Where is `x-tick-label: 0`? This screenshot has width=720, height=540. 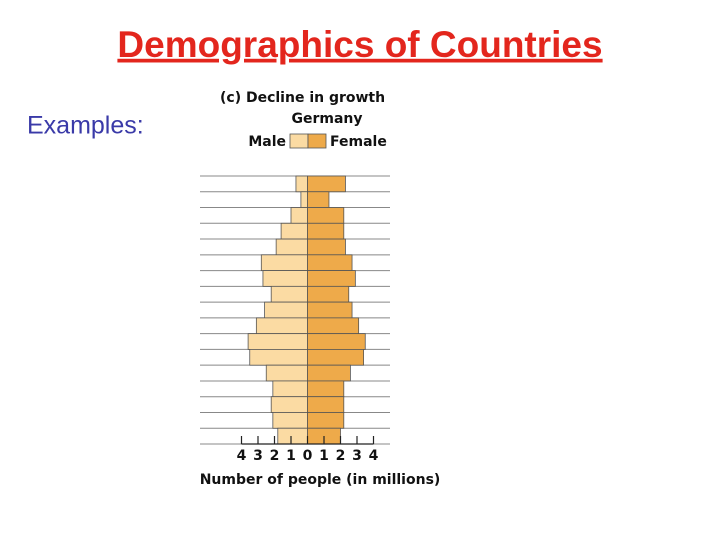
x-tick-label: 0 is located at coordinates (308, 456).